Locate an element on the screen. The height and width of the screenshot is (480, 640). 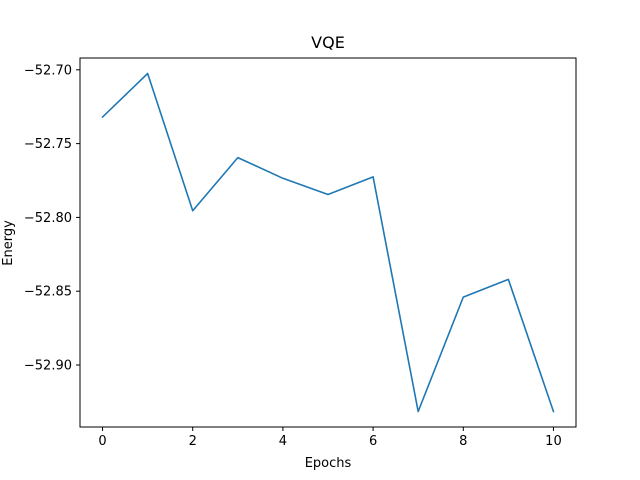
x-tick-label: 2 is located at coordinates (193, 441).